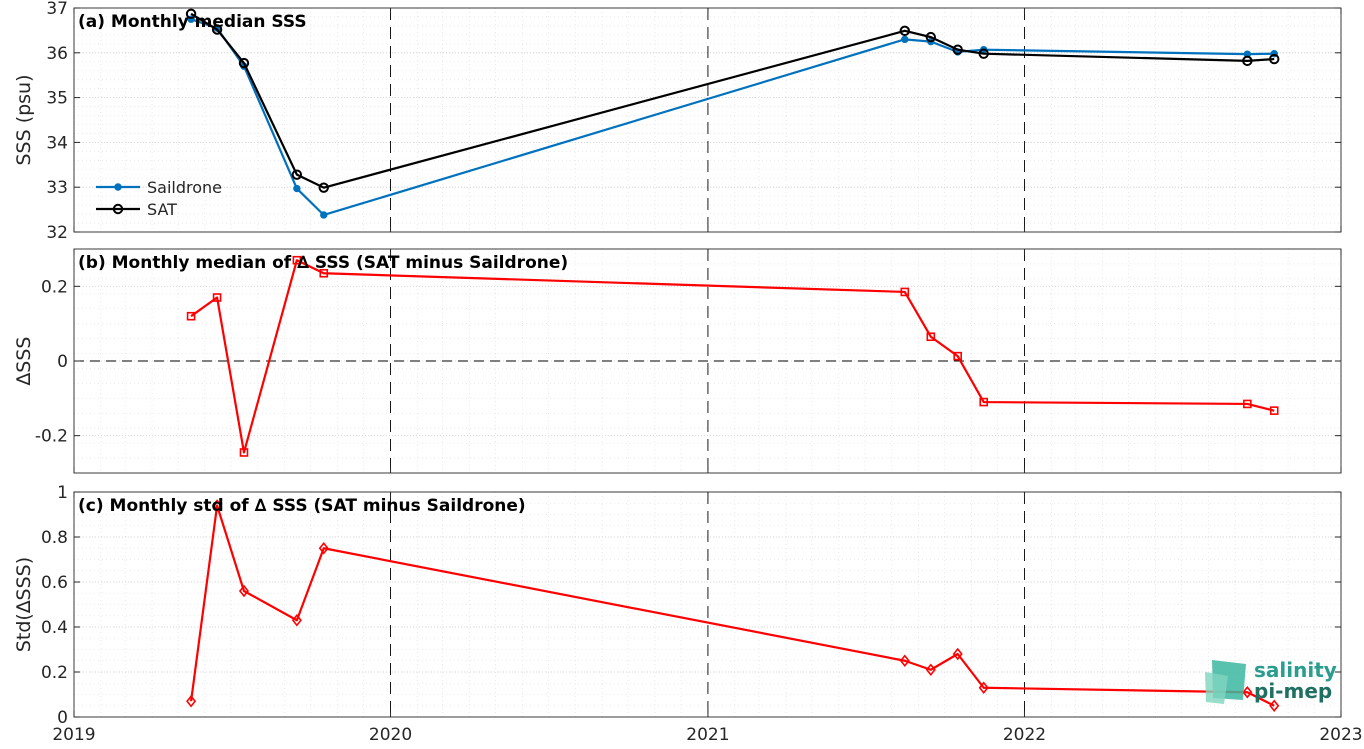  What do you see at coordinates (390, 735) in the screenshot?
I see `x-tick-label: 2020` at bounding box center [390, 735].